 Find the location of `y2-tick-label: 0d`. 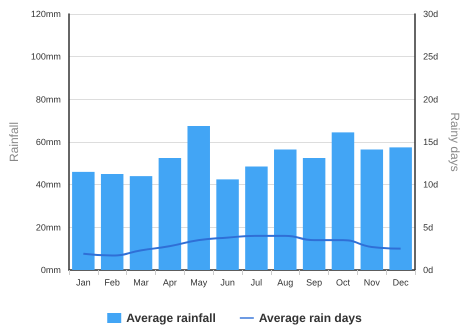

y2-tick-label: 0d is located at coordinates (428, 270).